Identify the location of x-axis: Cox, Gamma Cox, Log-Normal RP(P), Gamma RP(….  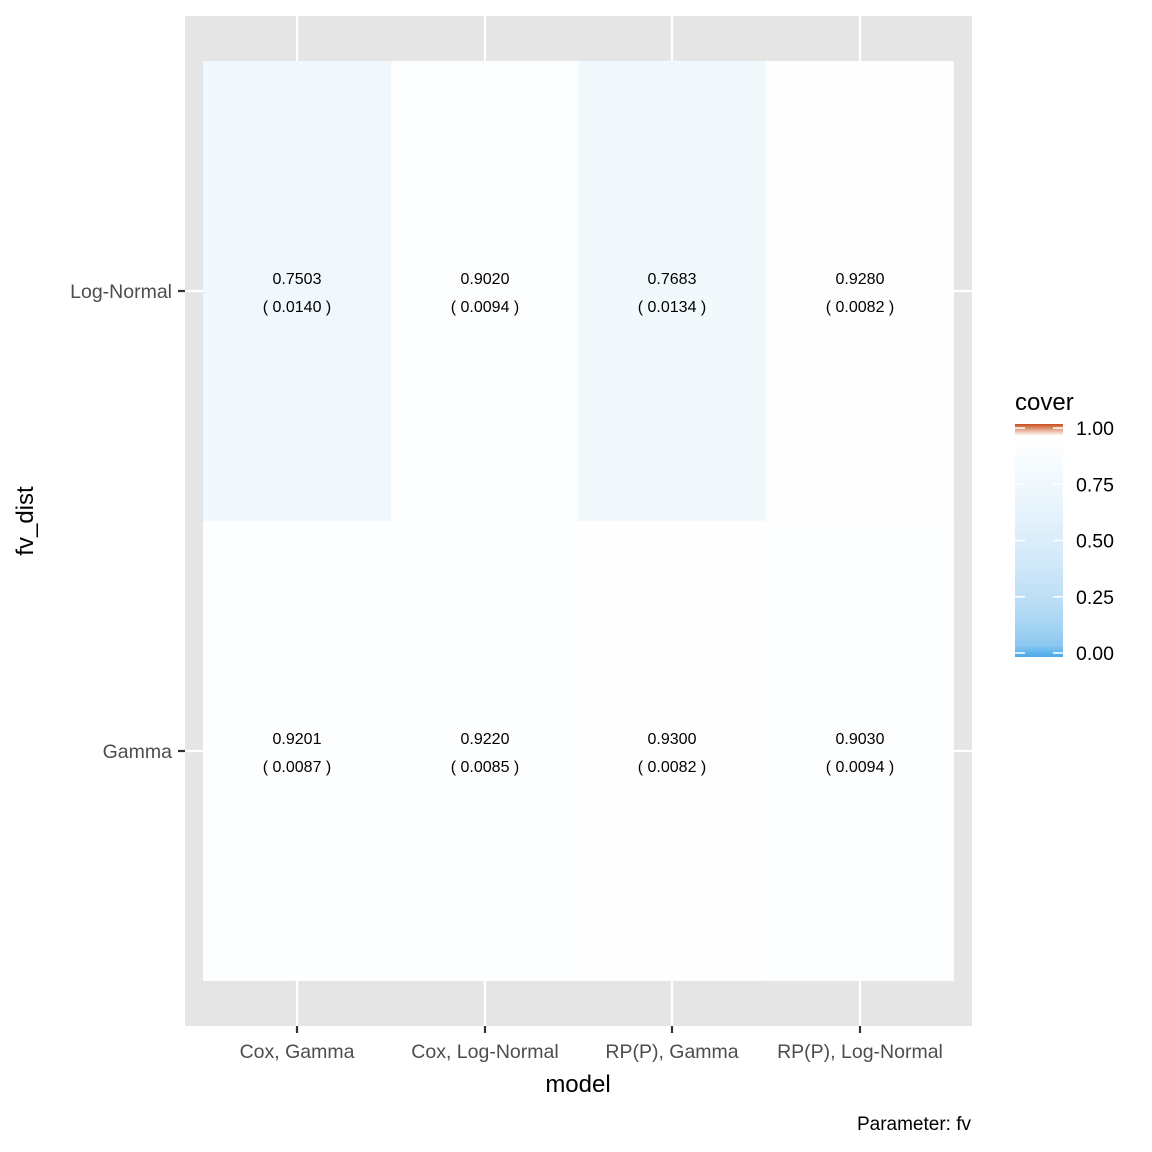
(591, 1044).